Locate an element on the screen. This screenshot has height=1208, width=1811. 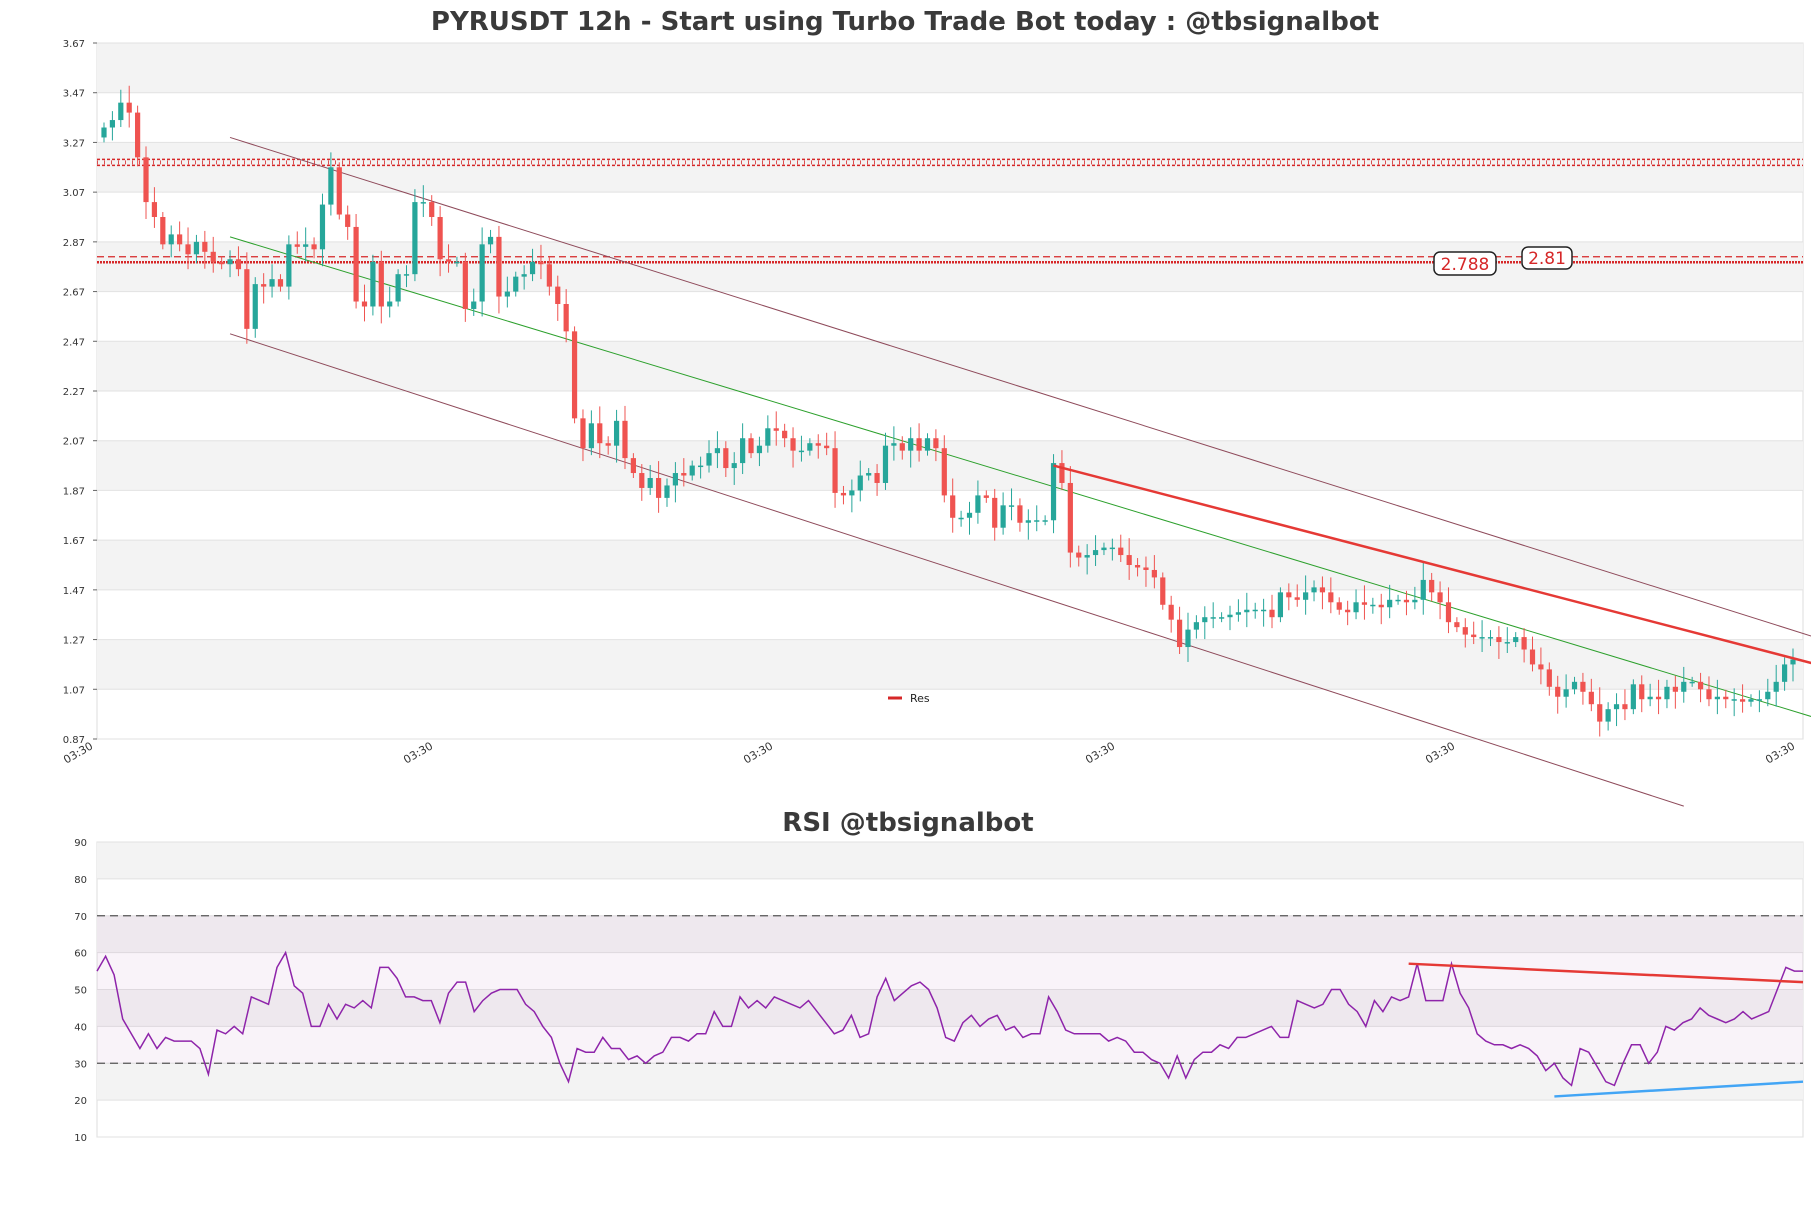
price-y-tick-label: 1.07 is located at coordinates (74, 690).